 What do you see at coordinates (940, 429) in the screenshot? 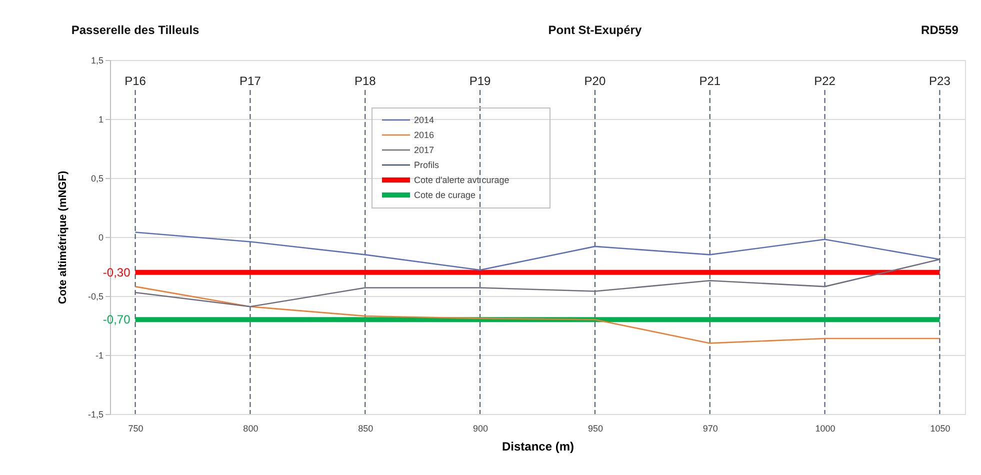
I see `x-tick-label: 1050` at bounding box center [940, 429].